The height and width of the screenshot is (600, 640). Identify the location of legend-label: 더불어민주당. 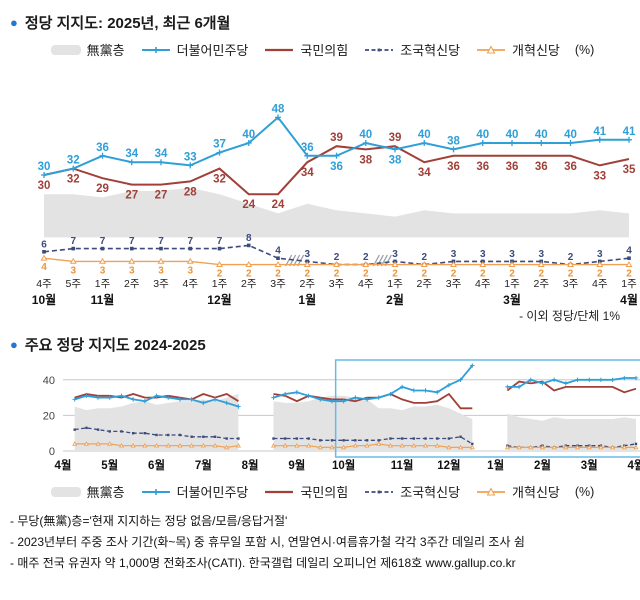
(212, 492).